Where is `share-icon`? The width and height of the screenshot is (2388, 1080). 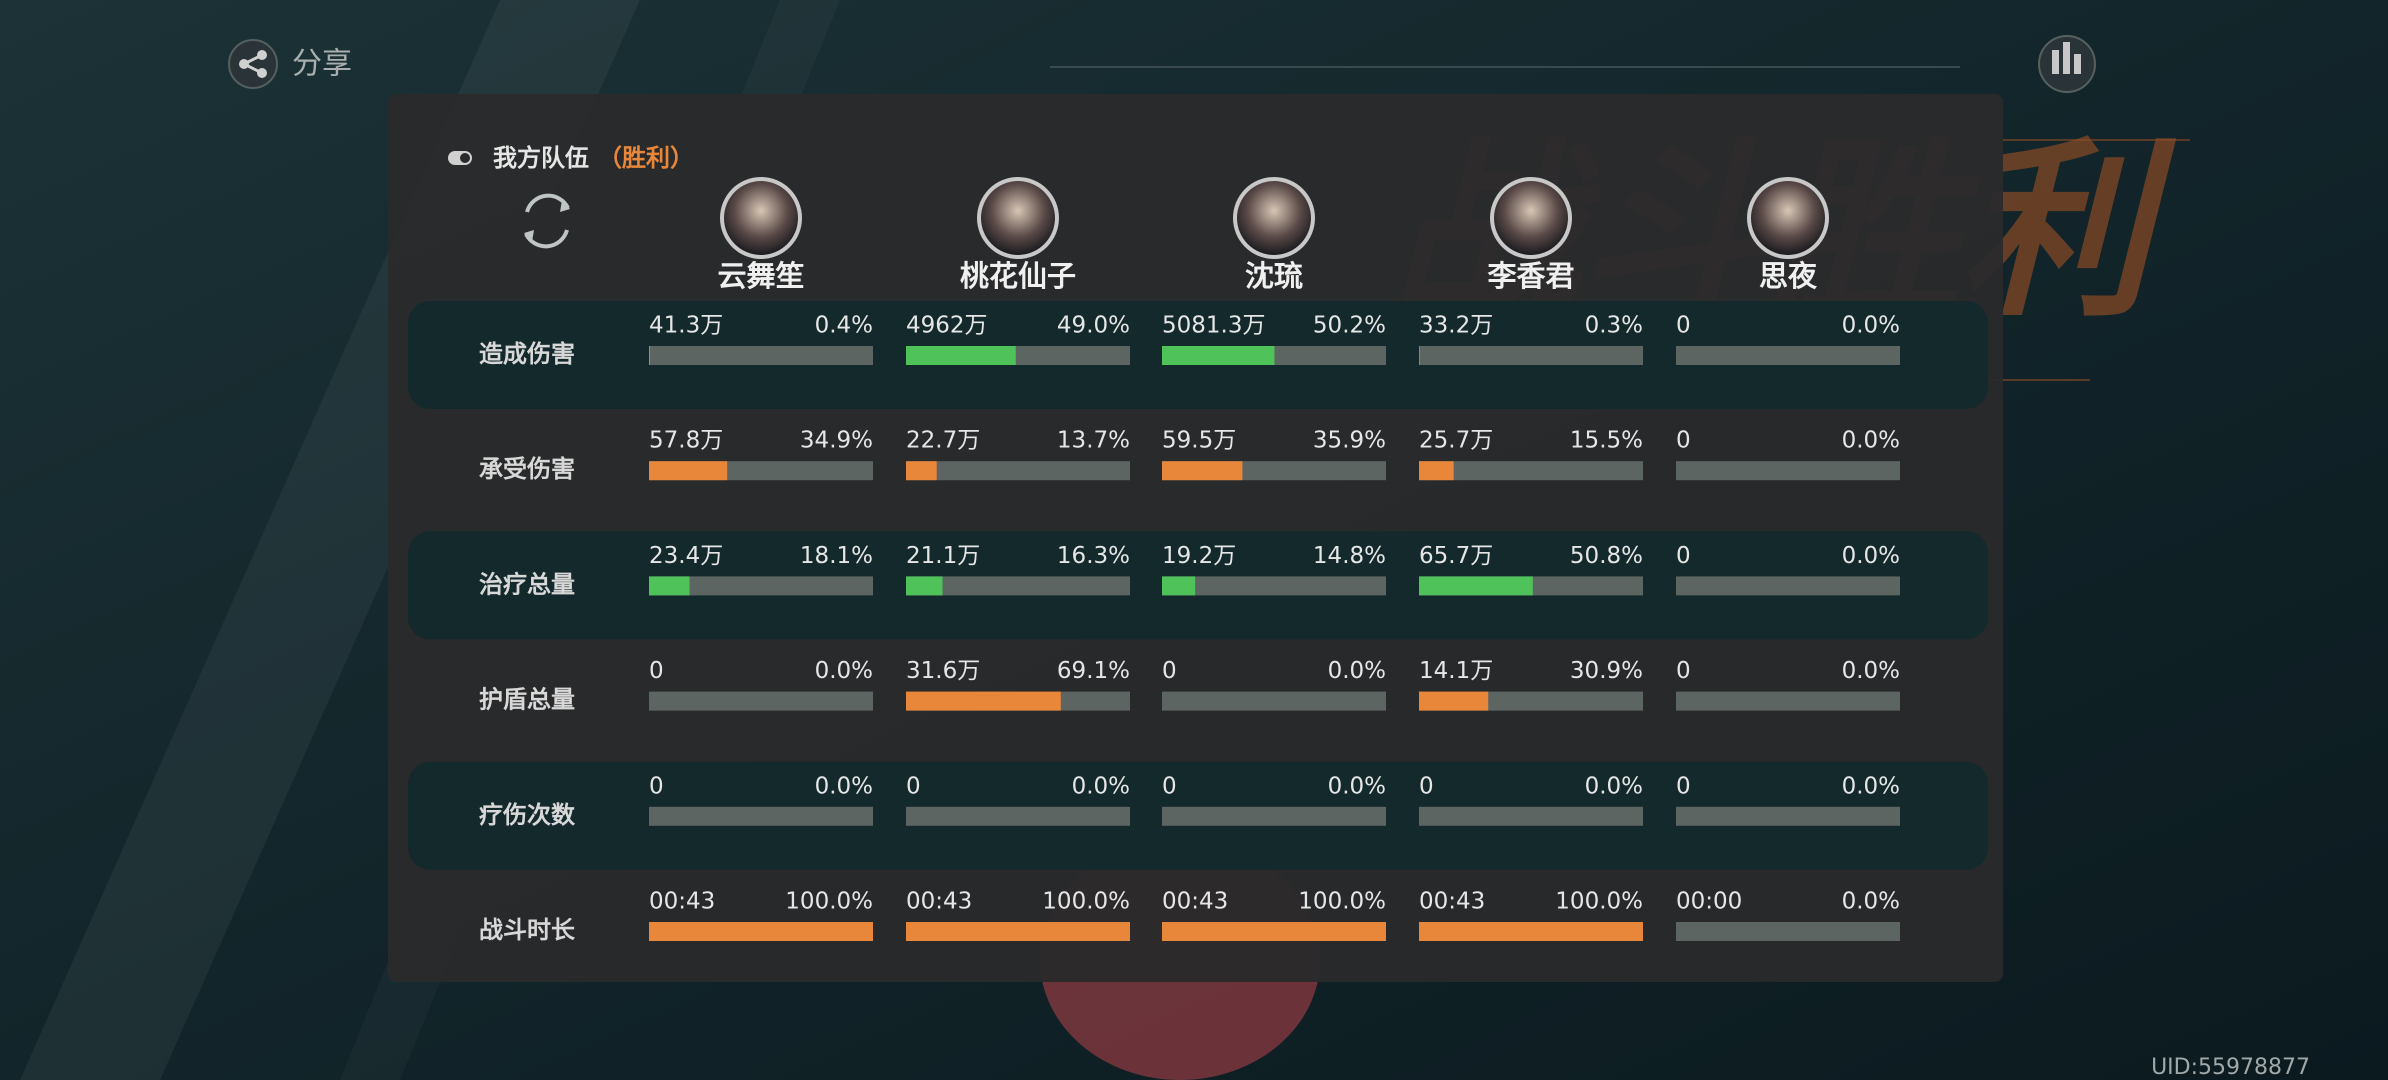
share-icon is located at coordinates (253, 64).